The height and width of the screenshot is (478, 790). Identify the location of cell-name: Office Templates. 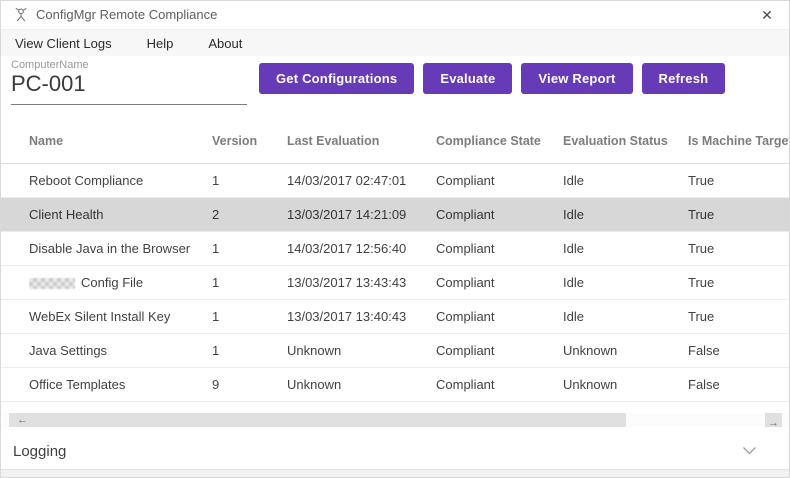
(77, 384).